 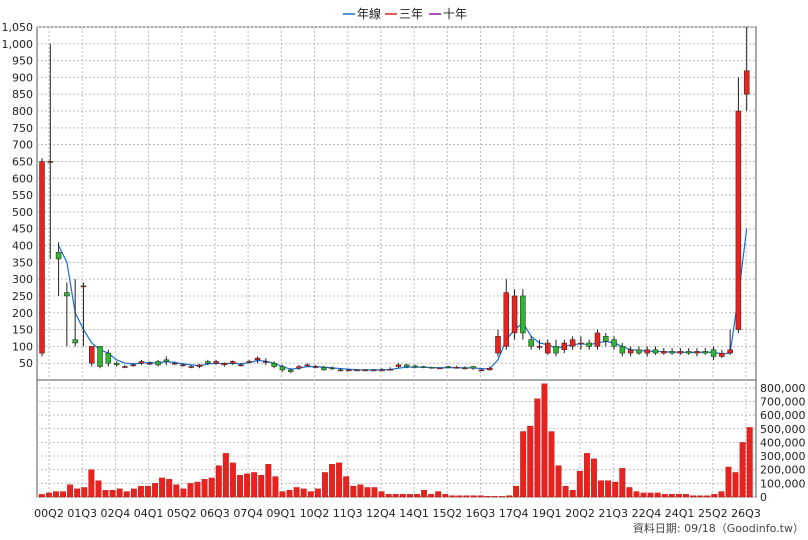 What do you see at coordinates (746, 513) in the screenshot?
I see `x-tick-label: 26Q3` at bounding box center [746, 513].